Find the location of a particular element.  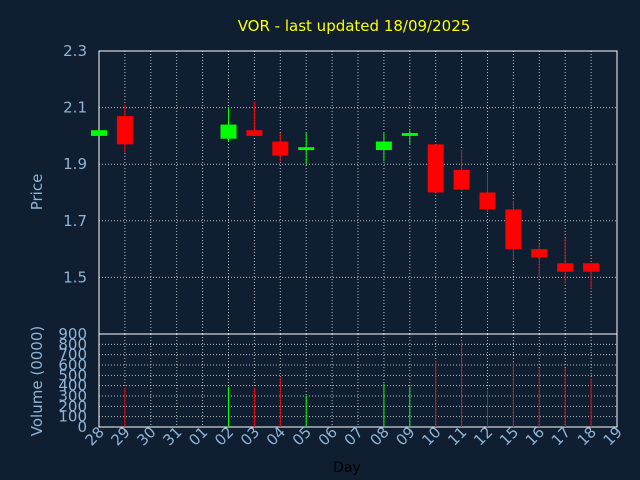

volume-tick-label: 600 is located at coordinates (72, 365).